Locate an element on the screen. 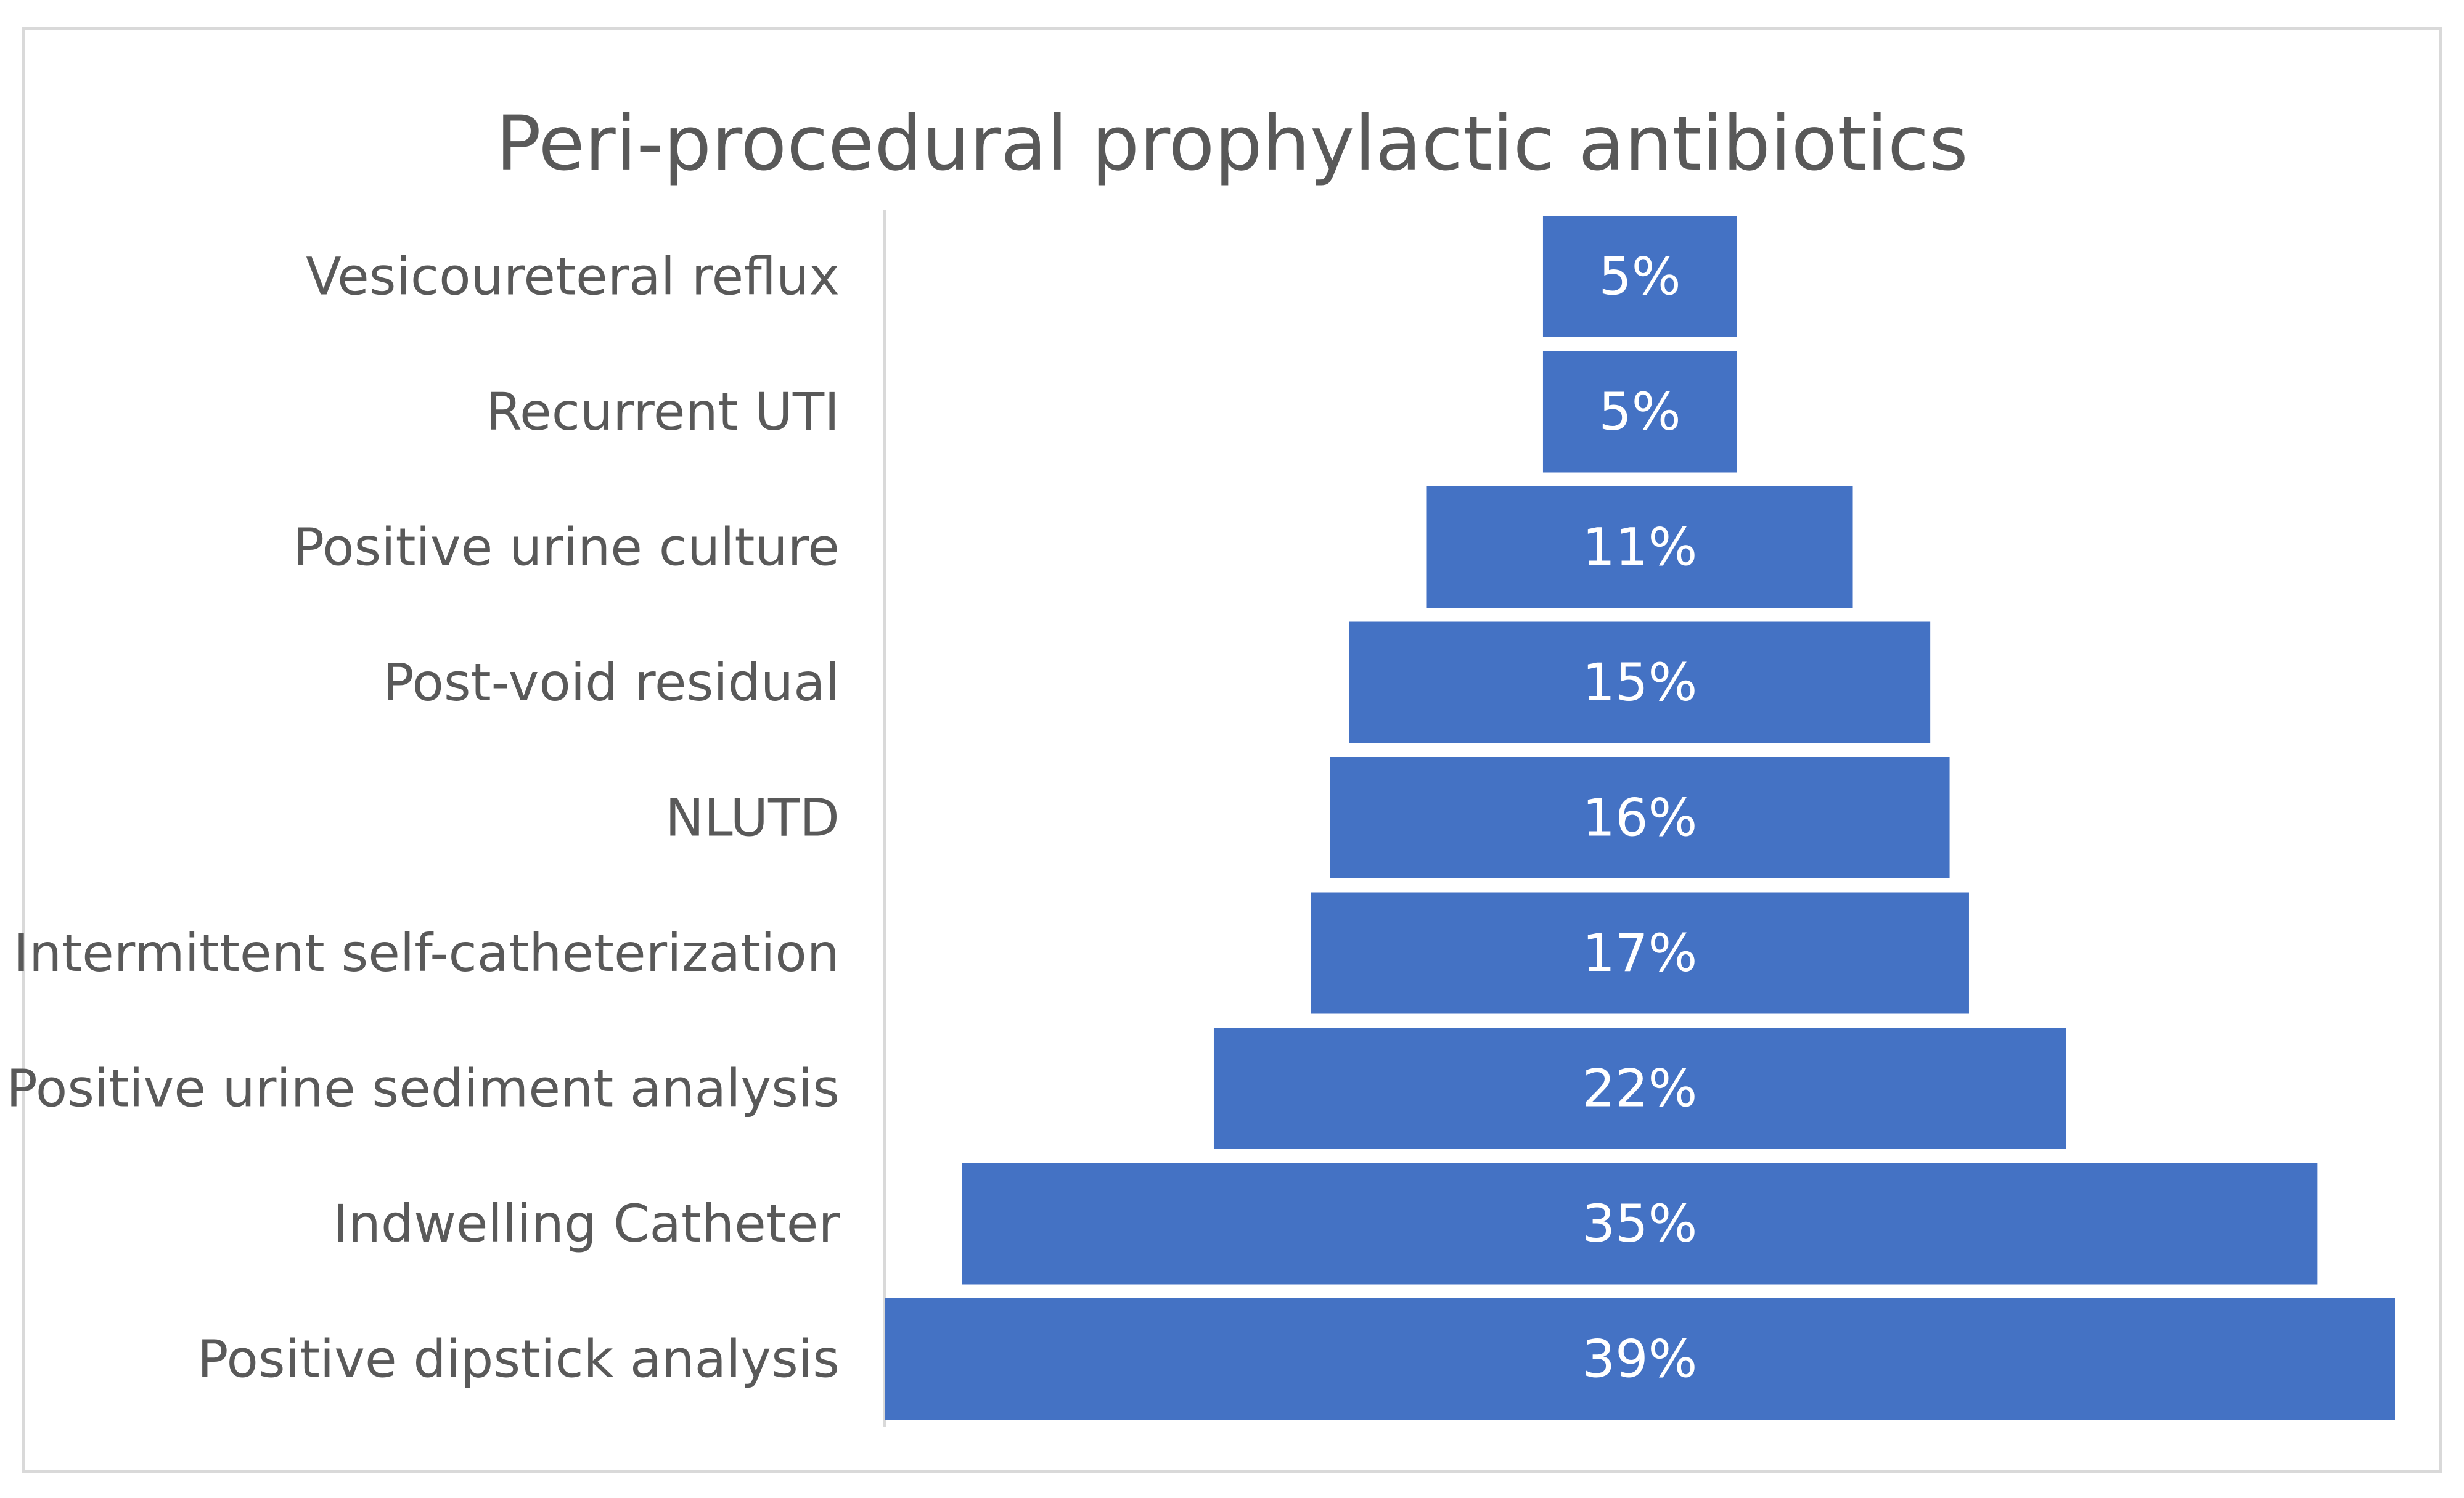 Image resolution: width=2464 pixels, height=1498 pixels. bar-value-label: 39% is located at coordinates (1640, 1359).